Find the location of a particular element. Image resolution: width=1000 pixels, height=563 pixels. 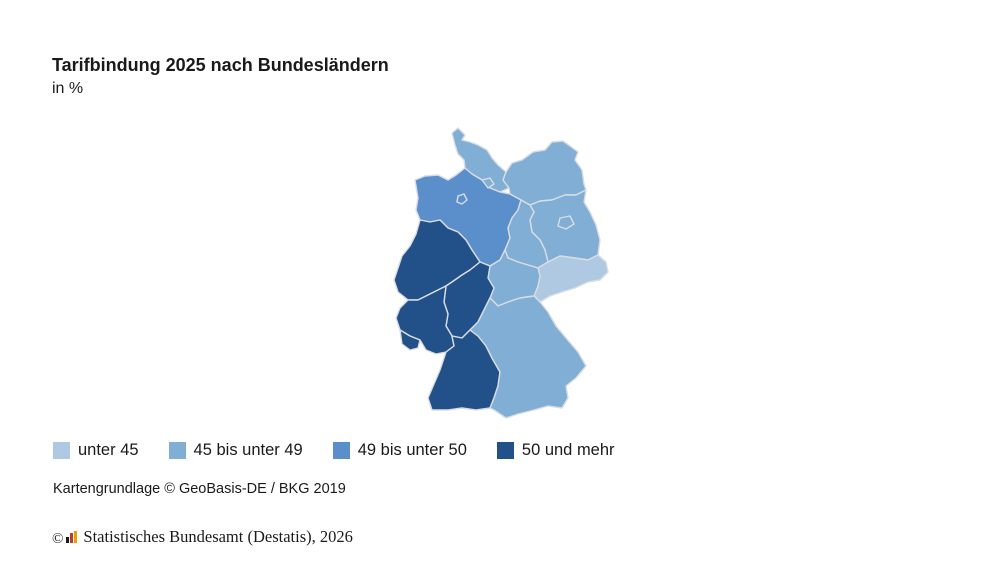

legend-label: 45 bis unter 49 is located at coordinates (248, 450).